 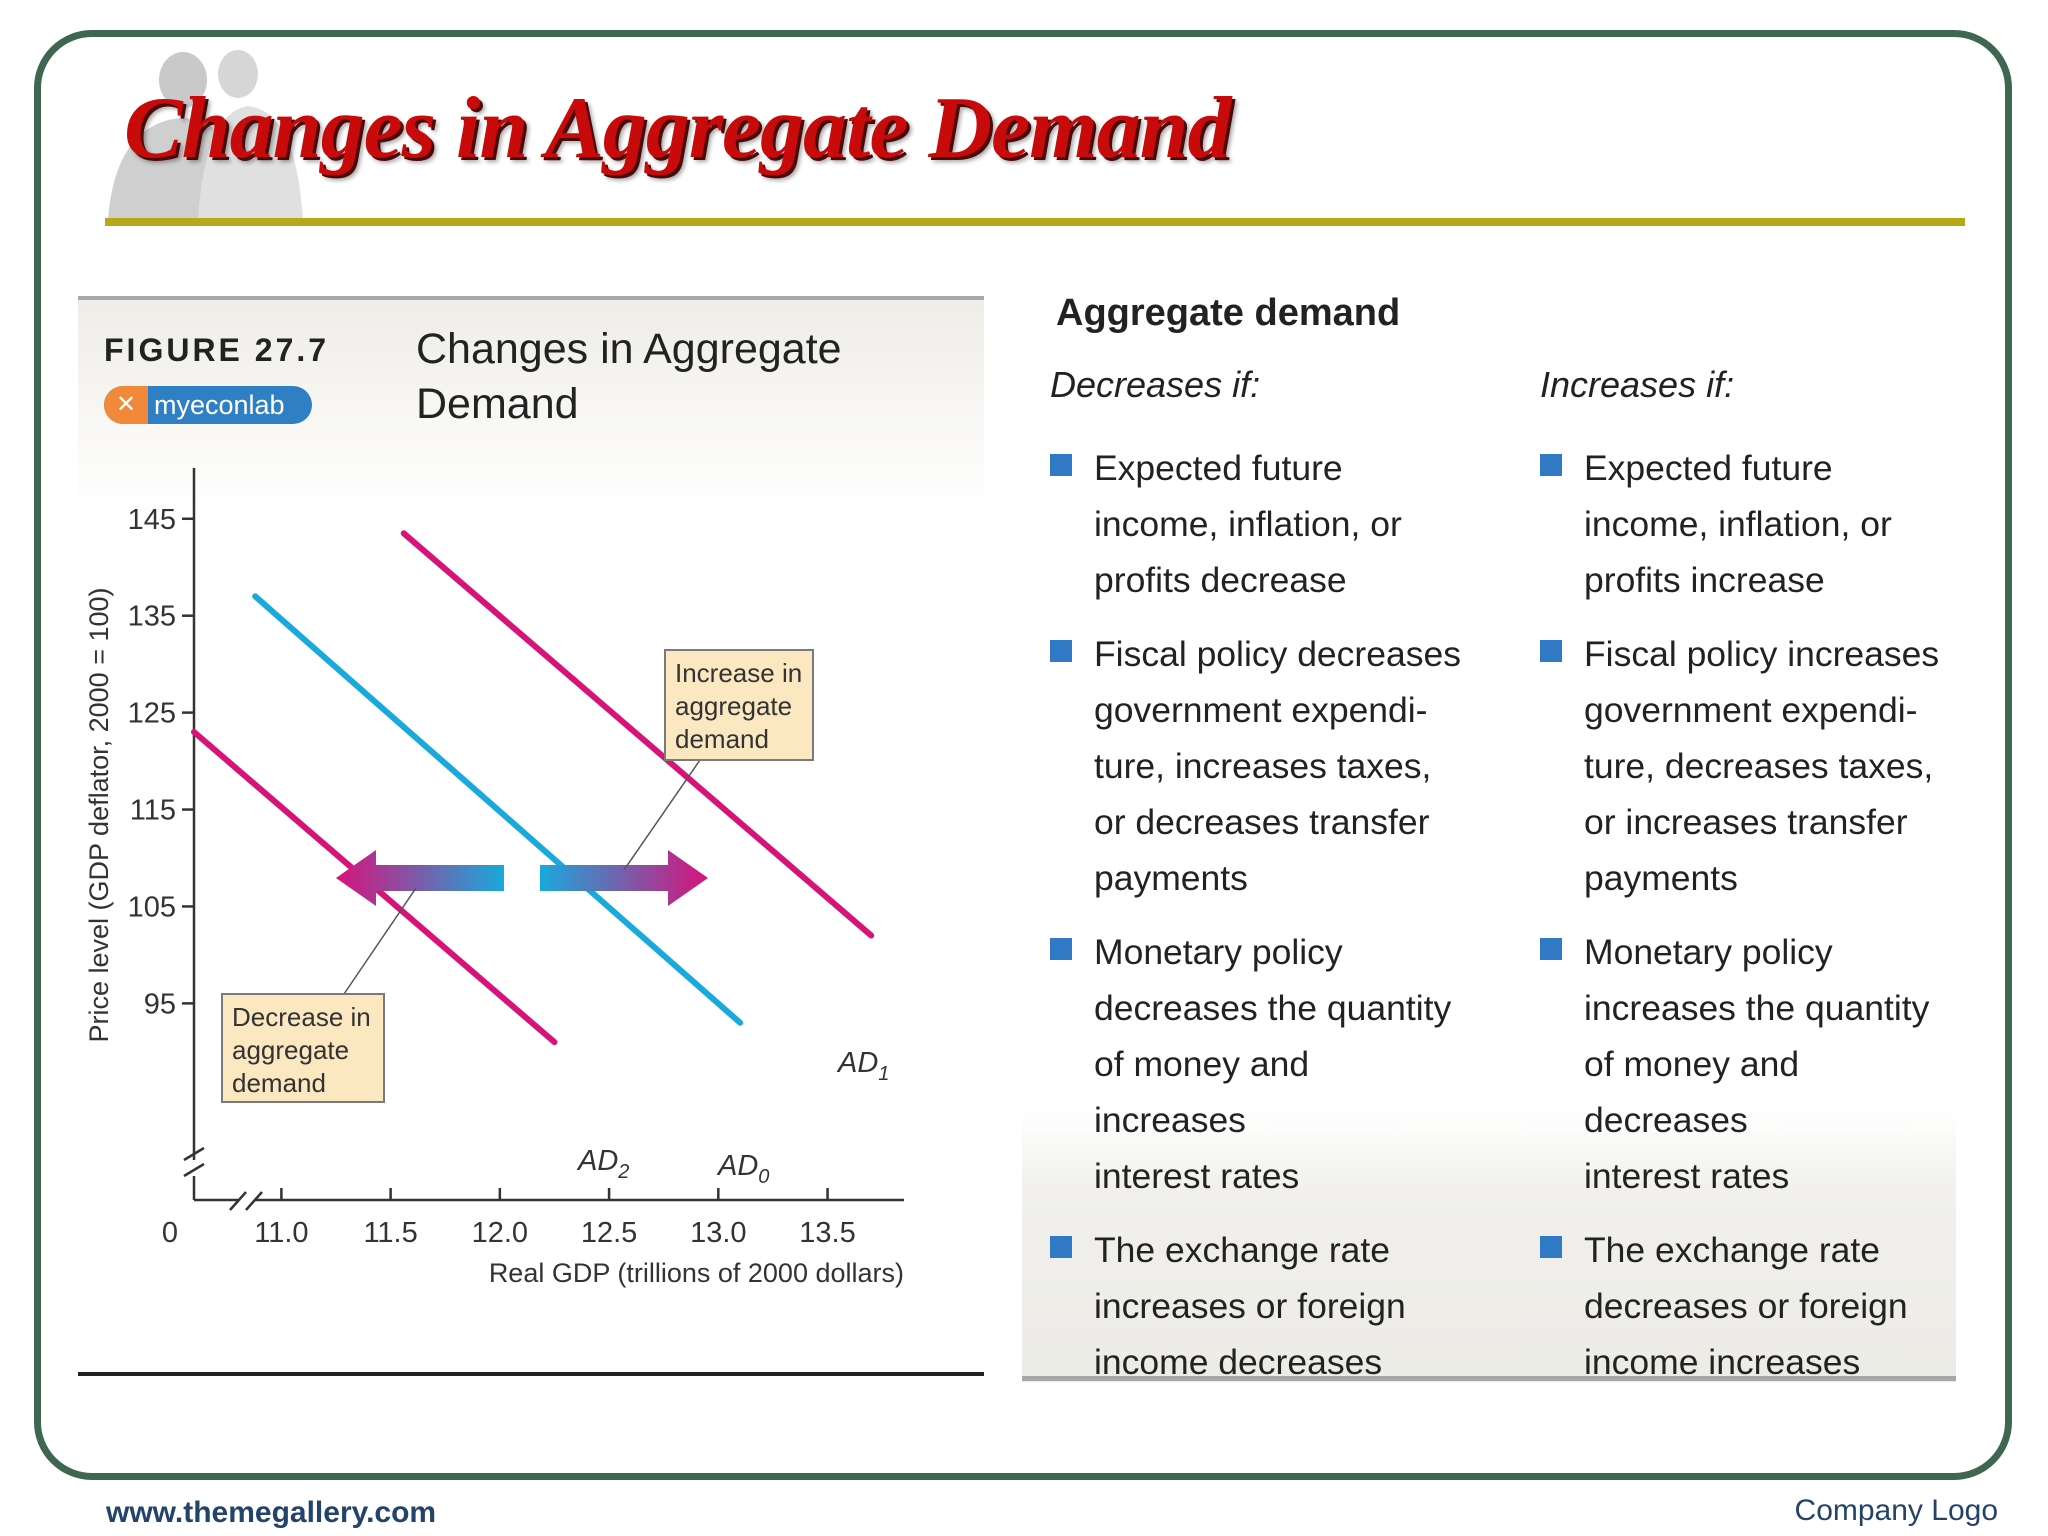 I want to click on x-tick-label: 12.5, so click(x=609, y=1233).